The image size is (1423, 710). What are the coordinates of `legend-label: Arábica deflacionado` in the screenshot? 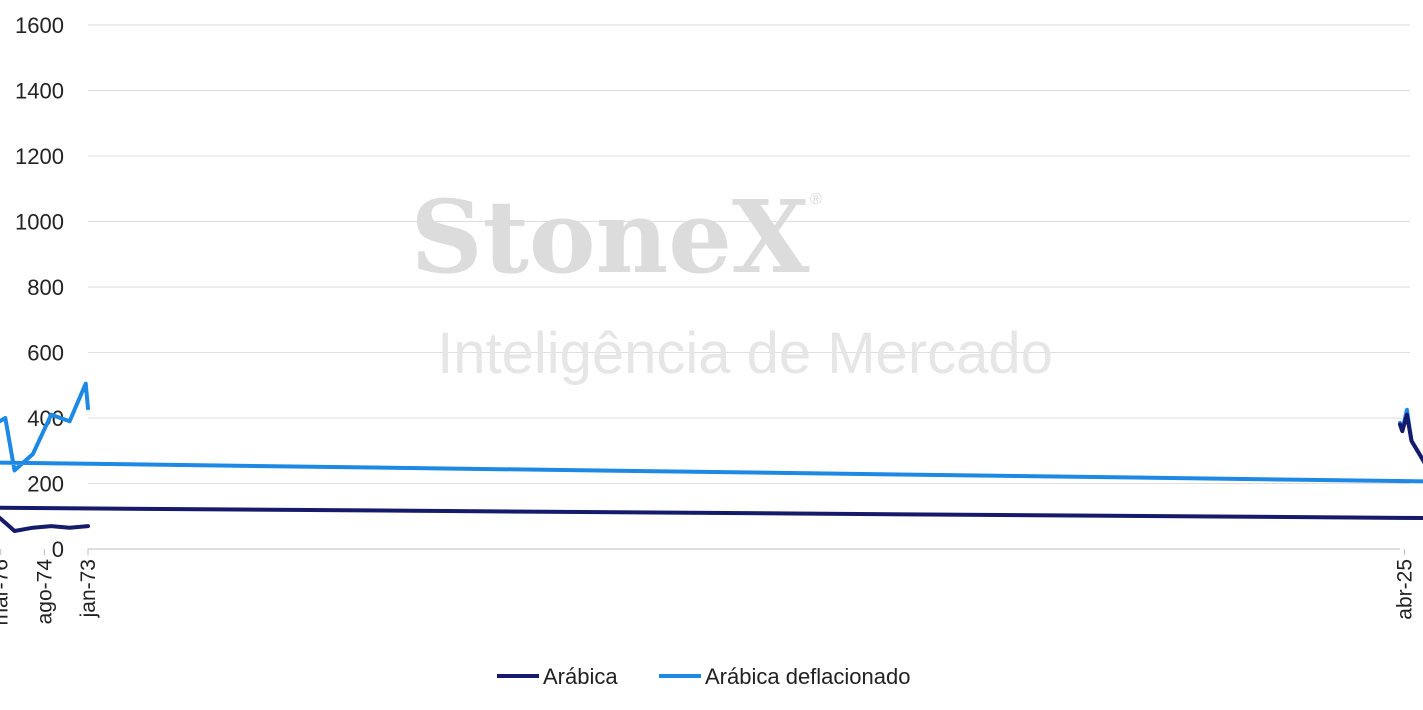 It's located at (807, 676).